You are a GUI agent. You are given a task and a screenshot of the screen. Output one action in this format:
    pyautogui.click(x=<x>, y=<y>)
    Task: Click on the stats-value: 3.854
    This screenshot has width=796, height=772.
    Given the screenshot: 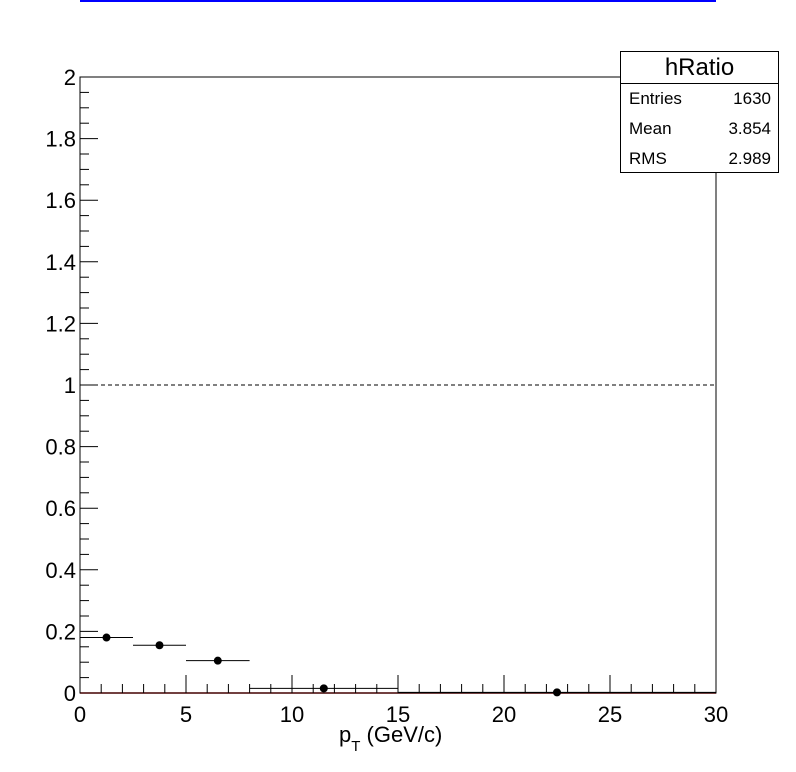 What is the action you would take?
    pyautogui.click(x=749, y=128)
    